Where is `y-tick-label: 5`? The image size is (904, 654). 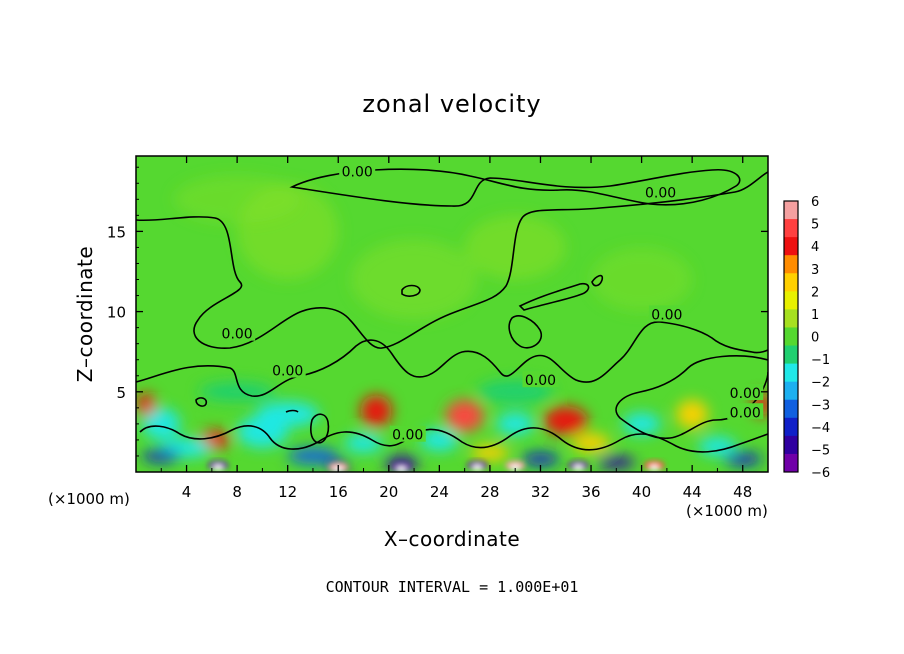
y-tick-label: 5 is located at coordinates (121, 393).